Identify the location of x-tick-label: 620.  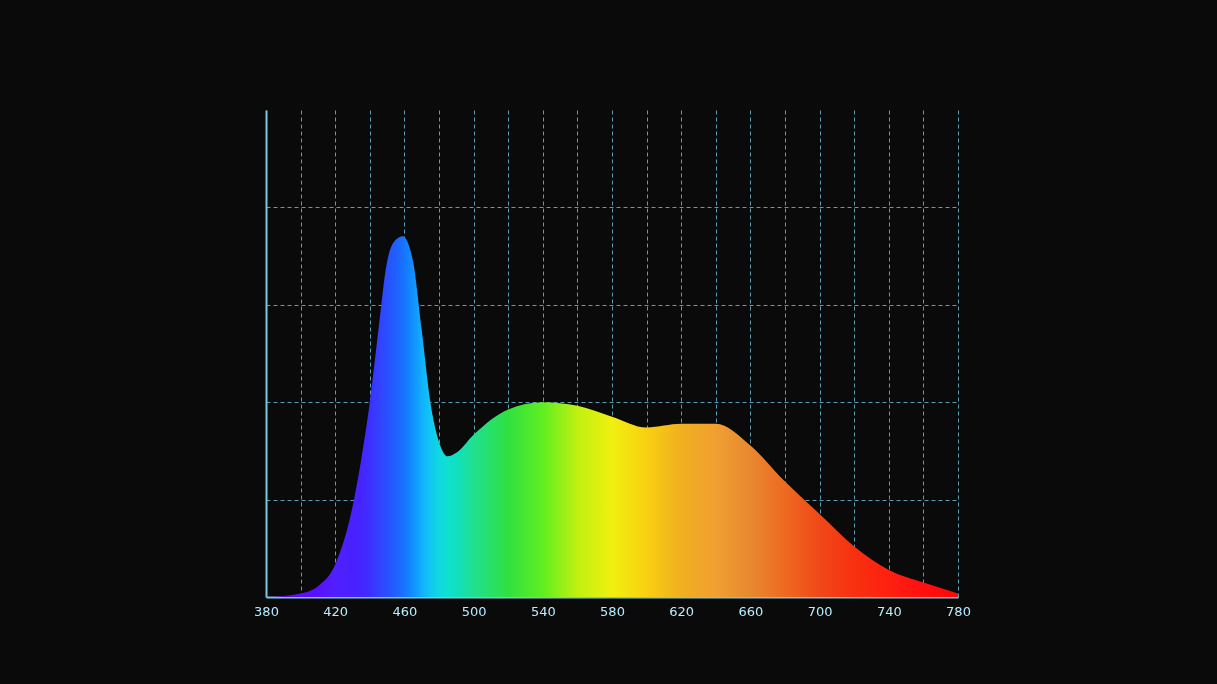
(682, 611).